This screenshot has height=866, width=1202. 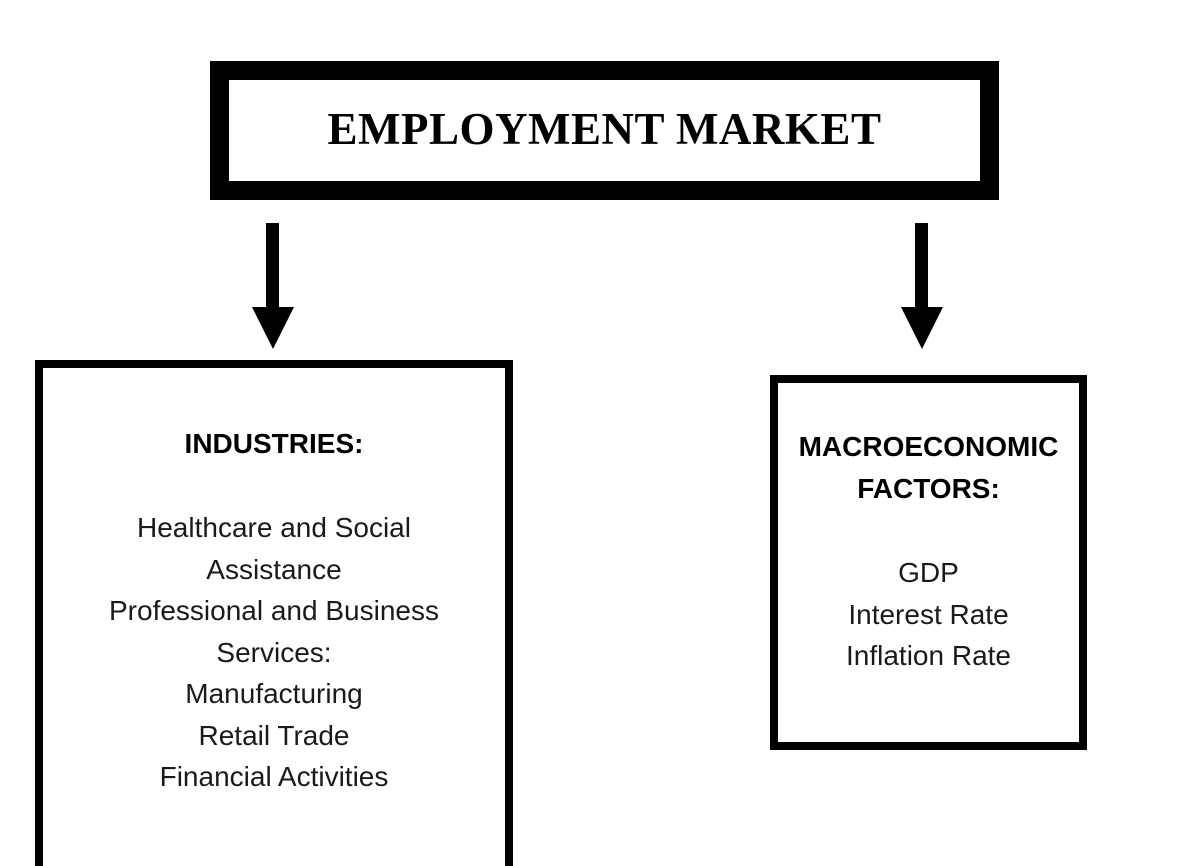 What do you see at coordinates (928, 446) in the screenshot?
I see `macro-heading-line1: MACROECONOMIC` at bounding box center [928, 446].